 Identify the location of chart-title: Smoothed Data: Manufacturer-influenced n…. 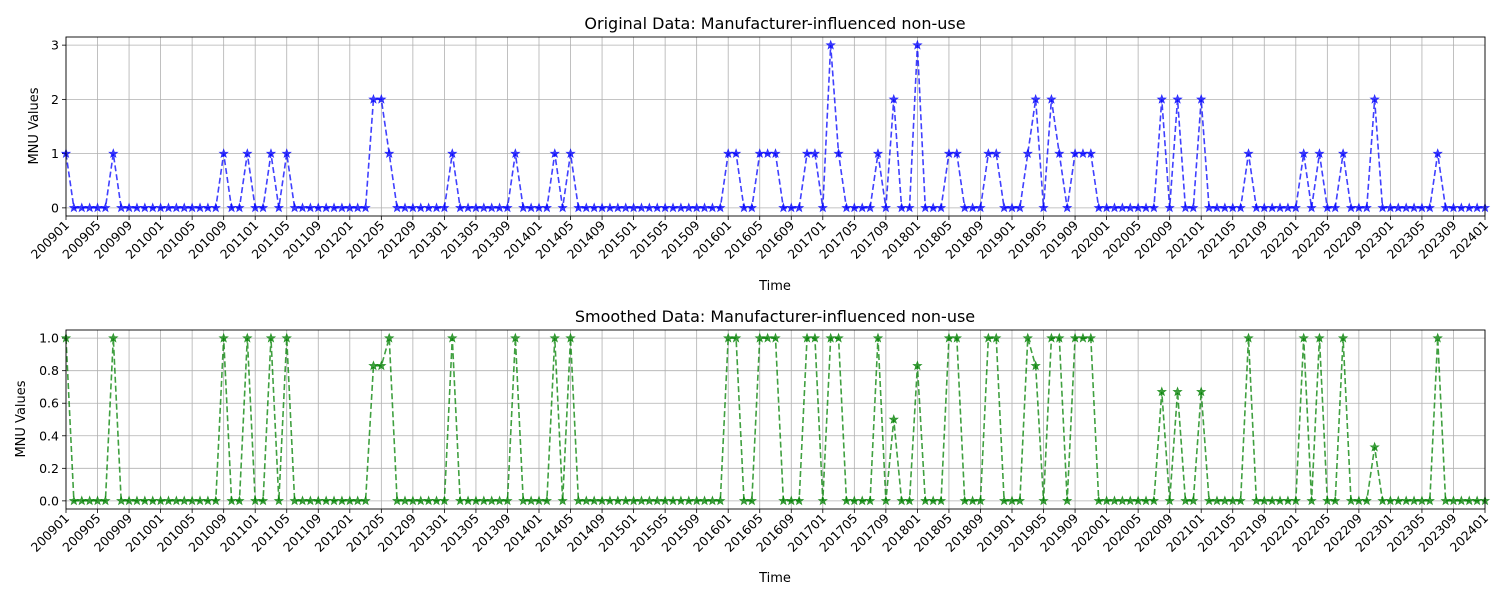
(775, 316).